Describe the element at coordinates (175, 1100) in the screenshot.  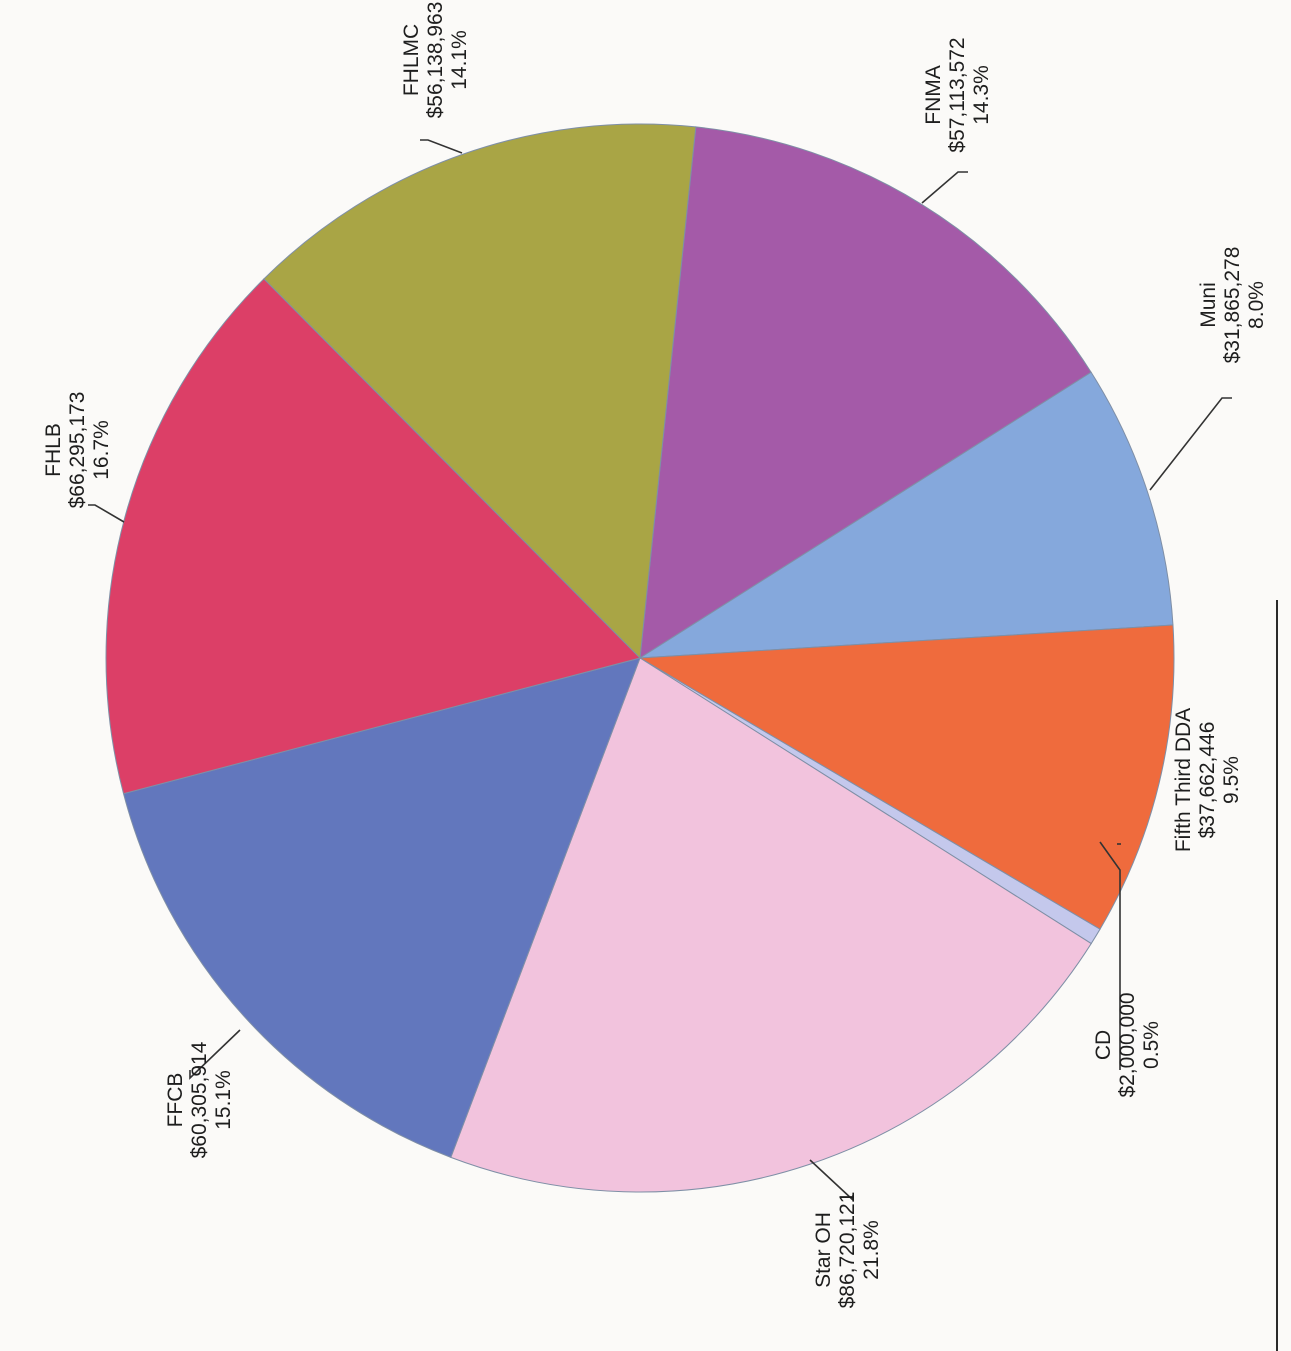
I see `slice-label-name: FFCB` at that location.